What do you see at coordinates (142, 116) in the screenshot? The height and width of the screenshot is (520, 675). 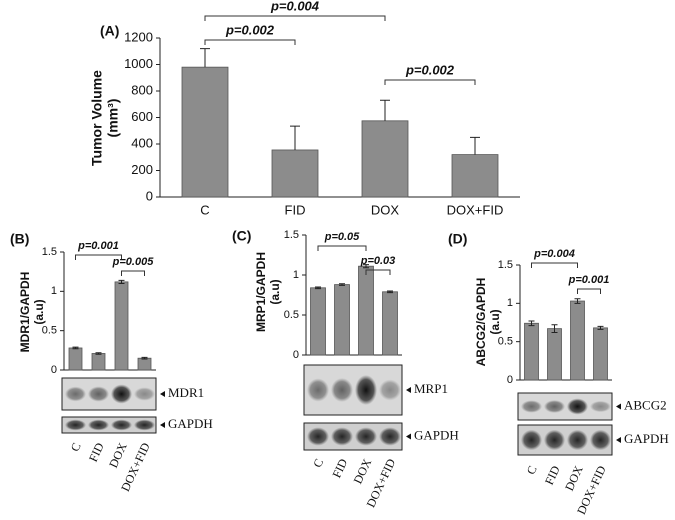 I see `y-tick-label: 600` at bounding box center [142, 116].